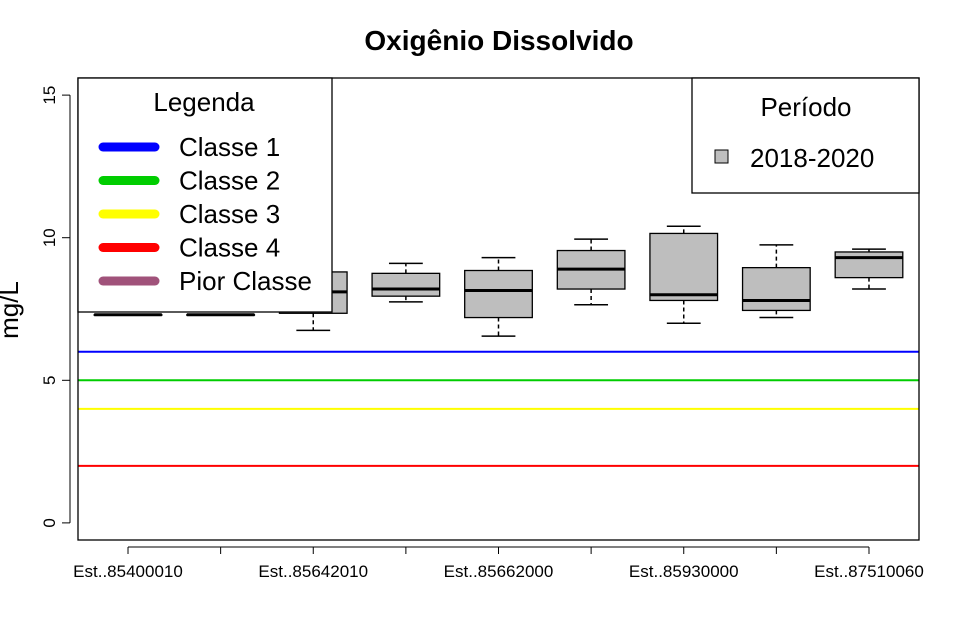 Image resolution: width=960 pixels, height=639 pixels. I want to click on legend-item: Classe 1, so click(189, 147).